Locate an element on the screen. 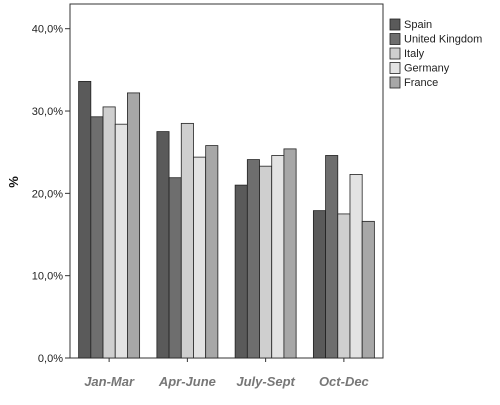  y-tick-label: 20,0% is located at coordinates (47, 194).